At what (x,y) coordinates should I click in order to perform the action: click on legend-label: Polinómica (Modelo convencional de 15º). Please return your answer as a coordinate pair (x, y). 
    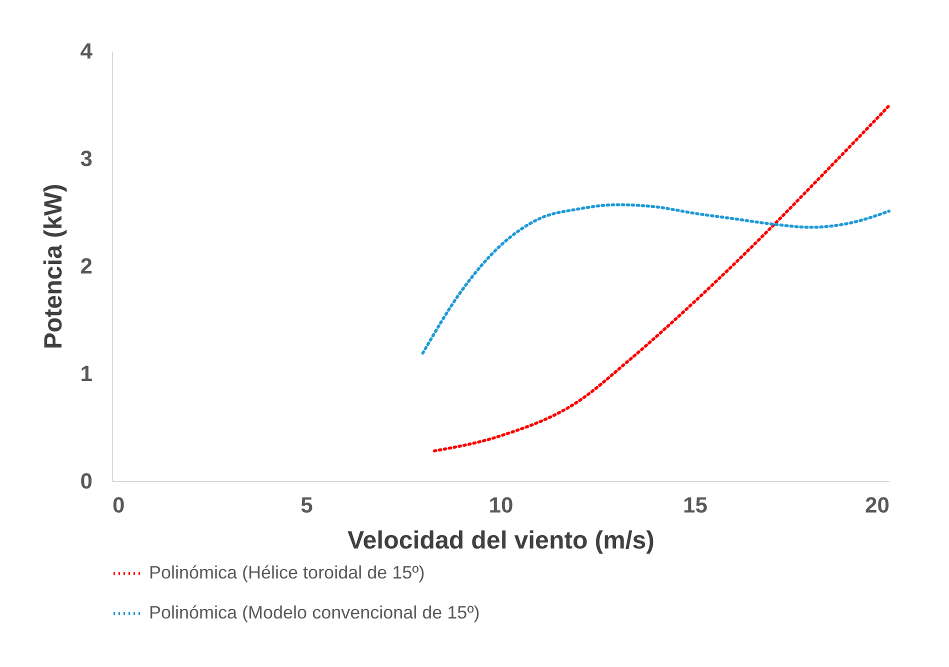
    Looking at the image, I should click on (314, 612).